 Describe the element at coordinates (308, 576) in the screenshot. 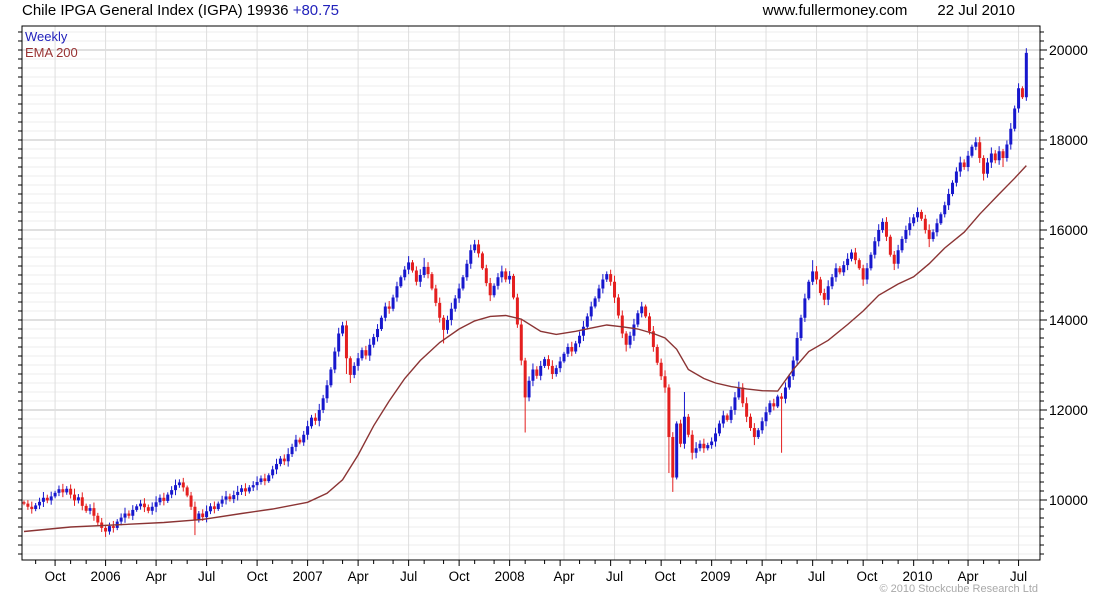

I see `x-axis-label: 2007` at that location.